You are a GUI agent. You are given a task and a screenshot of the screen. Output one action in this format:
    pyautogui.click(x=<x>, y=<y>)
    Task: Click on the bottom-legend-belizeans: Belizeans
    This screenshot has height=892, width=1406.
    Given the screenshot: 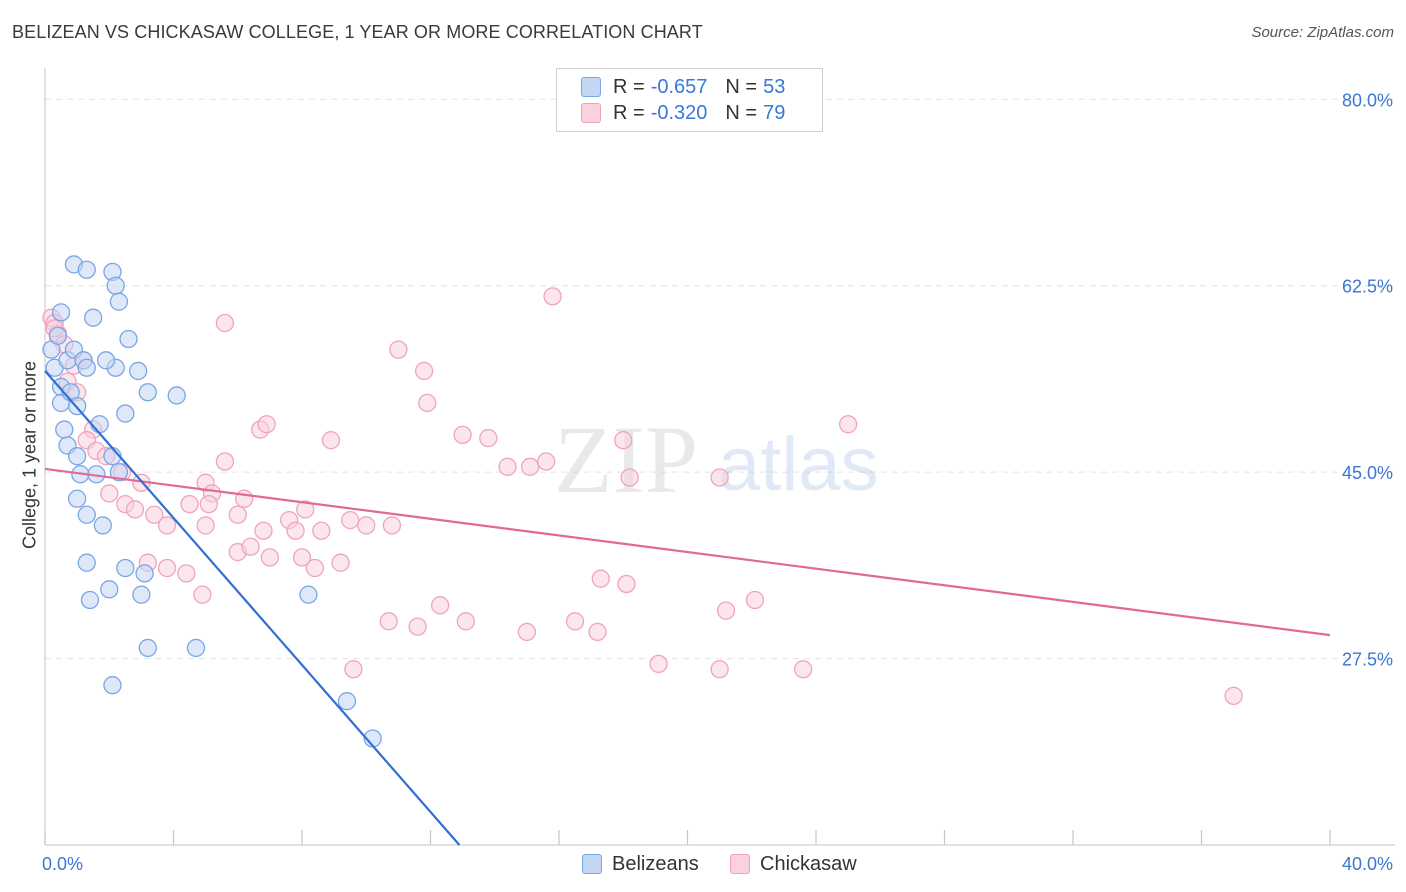 What is the action you would take?
    pyautogui.click(x=640, y=864)
    